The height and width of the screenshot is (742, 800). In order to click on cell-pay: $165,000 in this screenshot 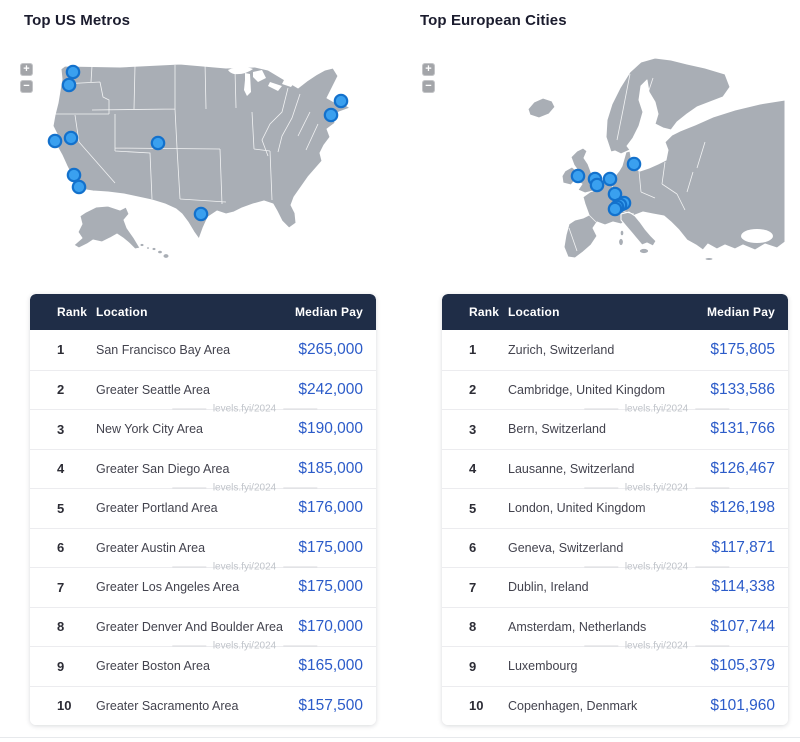, I will do `click(330, 666)`.